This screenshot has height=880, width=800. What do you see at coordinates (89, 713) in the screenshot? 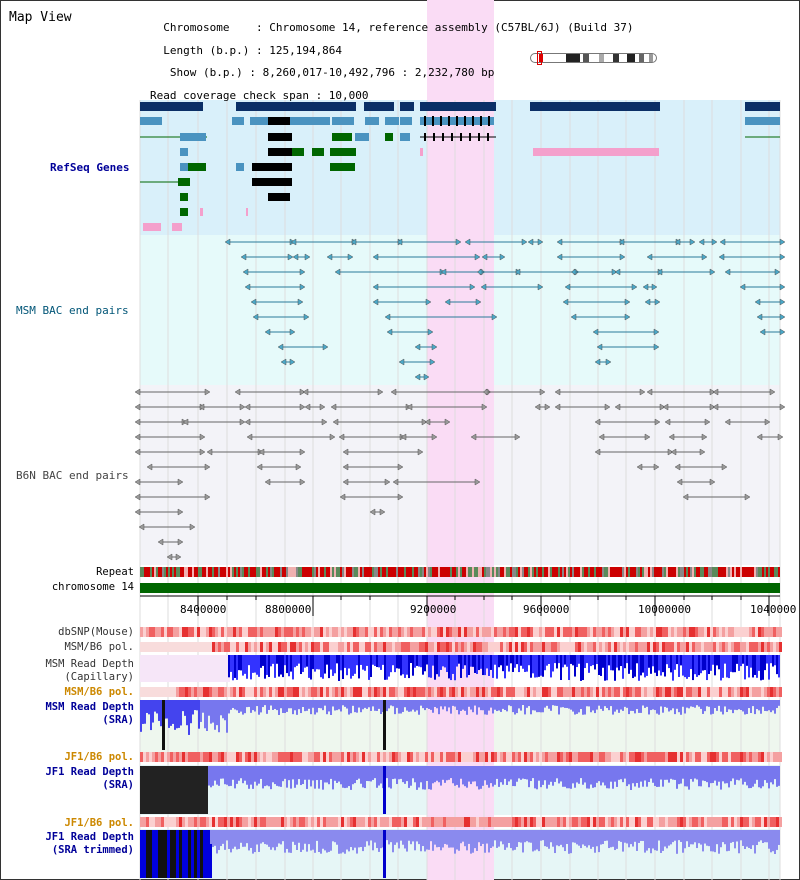
I see `track-label-msm-read-depth-sra: MSM Read Depth (SRA)` at bounding box center [89, 713].